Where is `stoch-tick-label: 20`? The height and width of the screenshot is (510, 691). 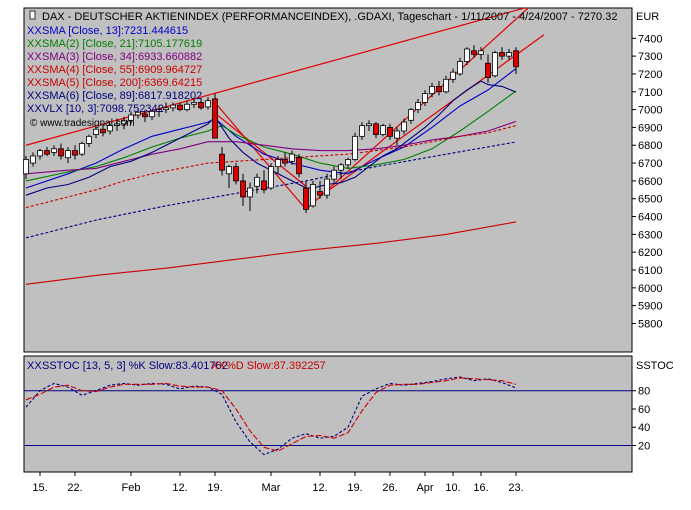 stoch-tick-label: 20 is located at coordinates (644, 447).